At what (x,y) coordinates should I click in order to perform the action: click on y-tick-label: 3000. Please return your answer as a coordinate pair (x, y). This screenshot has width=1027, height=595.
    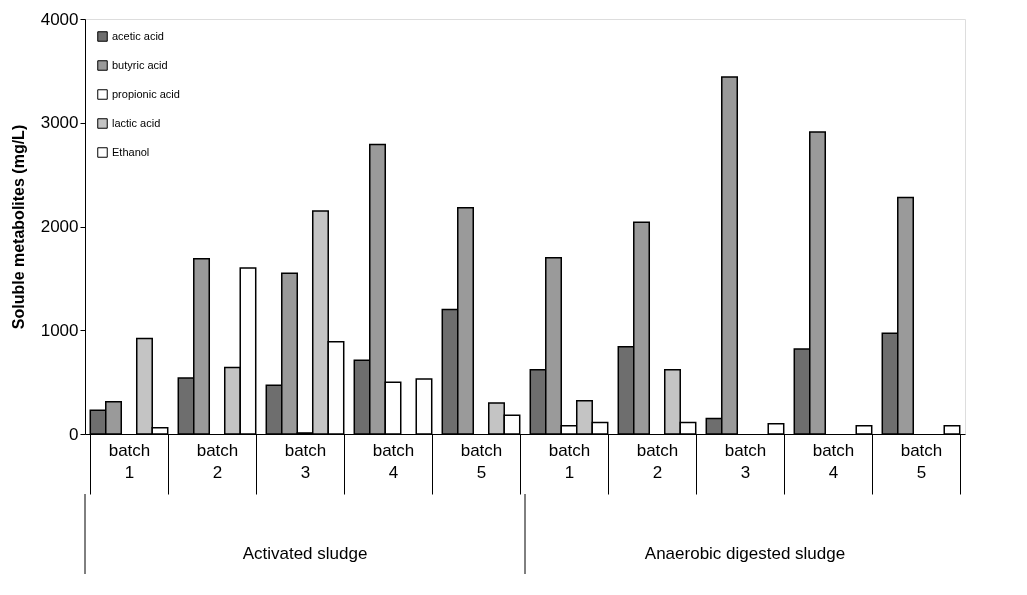
    Looking at the image, I should click on (59, 123).